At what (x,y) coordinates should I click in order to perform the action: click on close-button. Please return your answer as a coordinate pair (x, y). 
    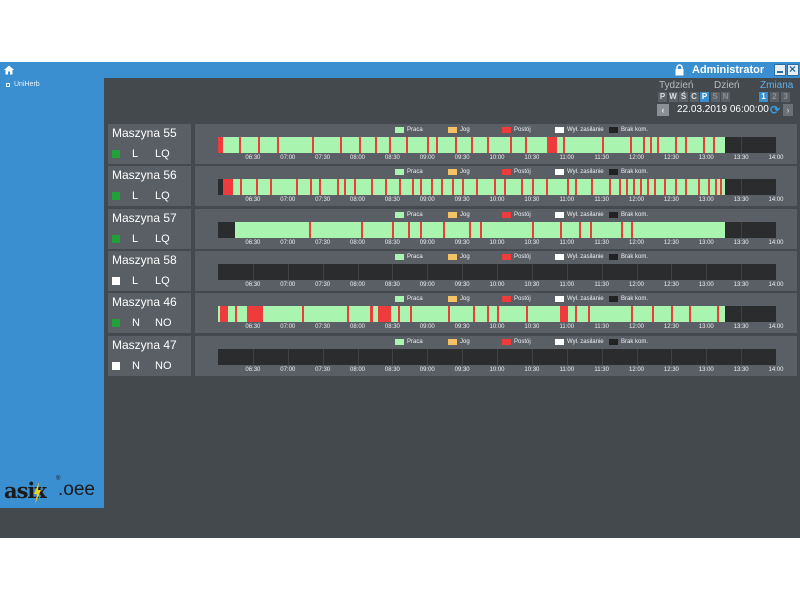
    Looking at the image, I should click on (793, 69).